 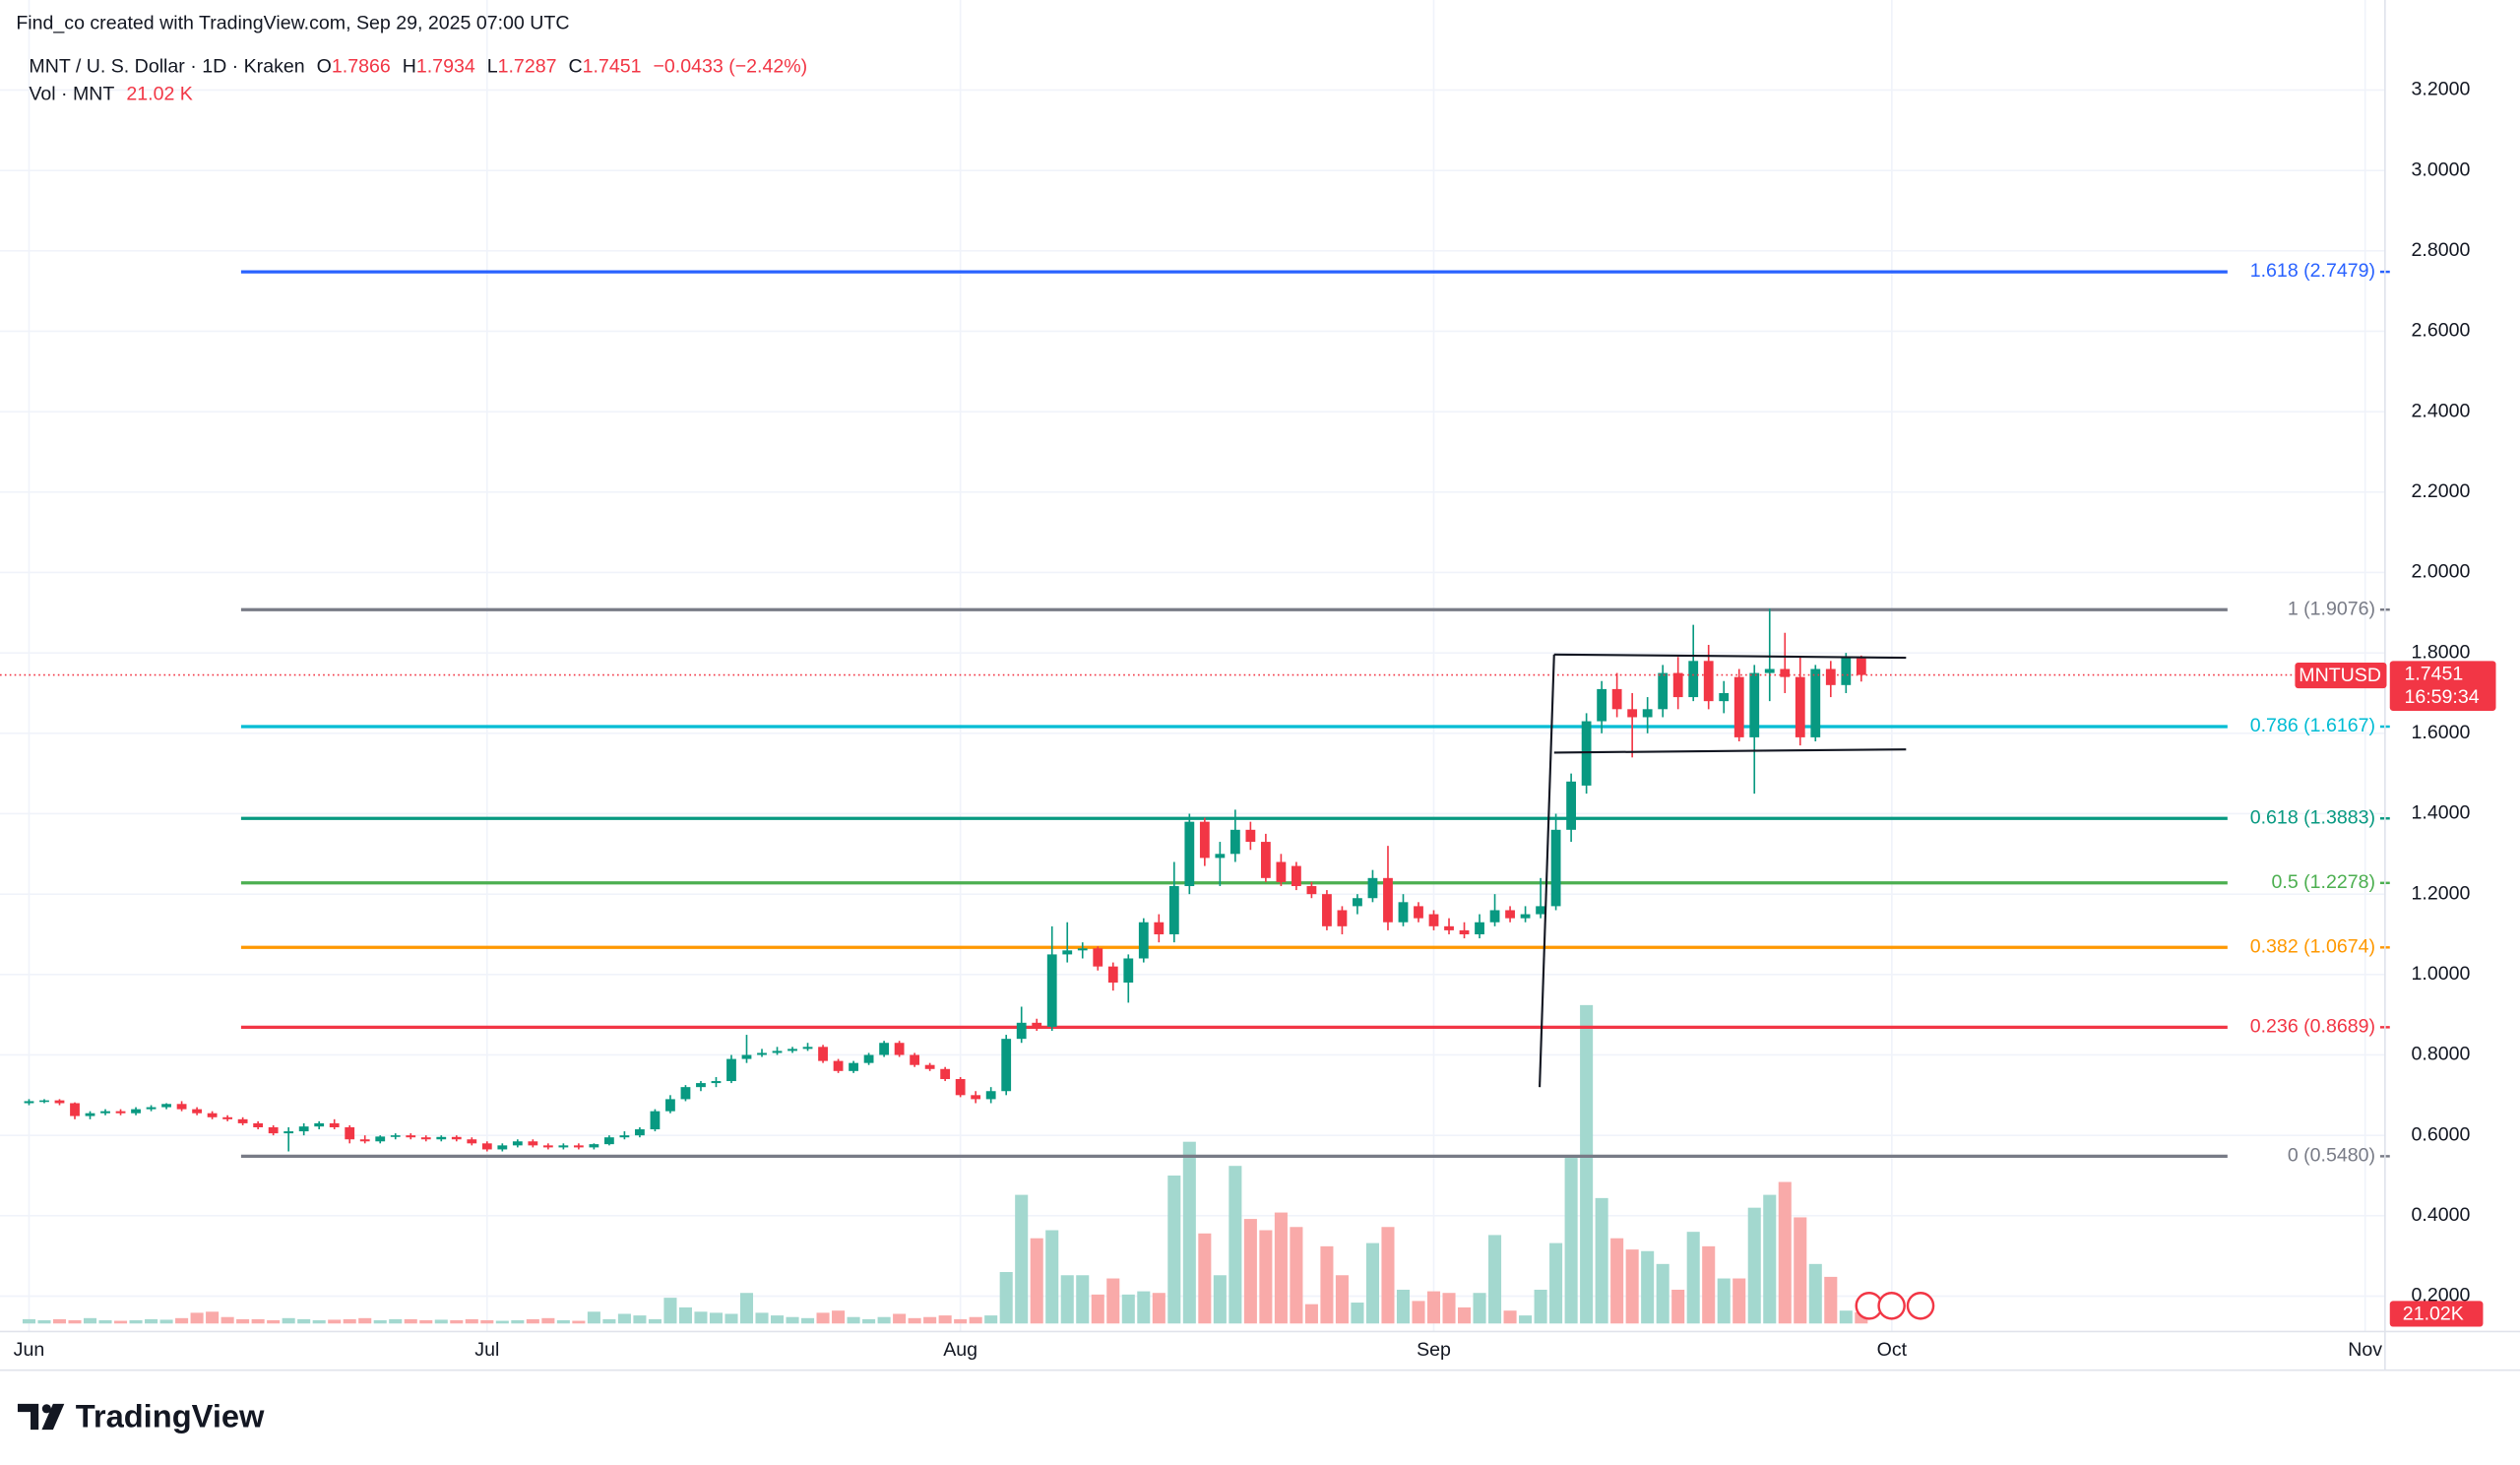 I want to click on symbol-name: MNT / U. S. Dollar · 1D · Kraken, so click(x=166, y=67).